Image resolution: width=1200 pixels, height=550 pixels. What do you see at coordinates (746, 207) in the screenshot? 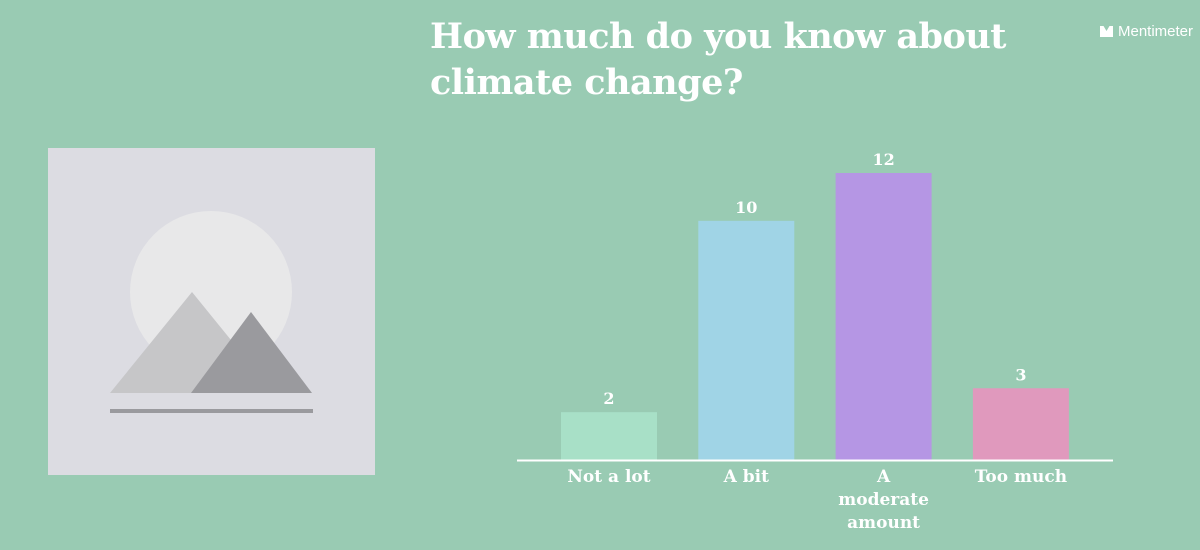
I see `value-label-1: 10` at bounding box center [746, 207].